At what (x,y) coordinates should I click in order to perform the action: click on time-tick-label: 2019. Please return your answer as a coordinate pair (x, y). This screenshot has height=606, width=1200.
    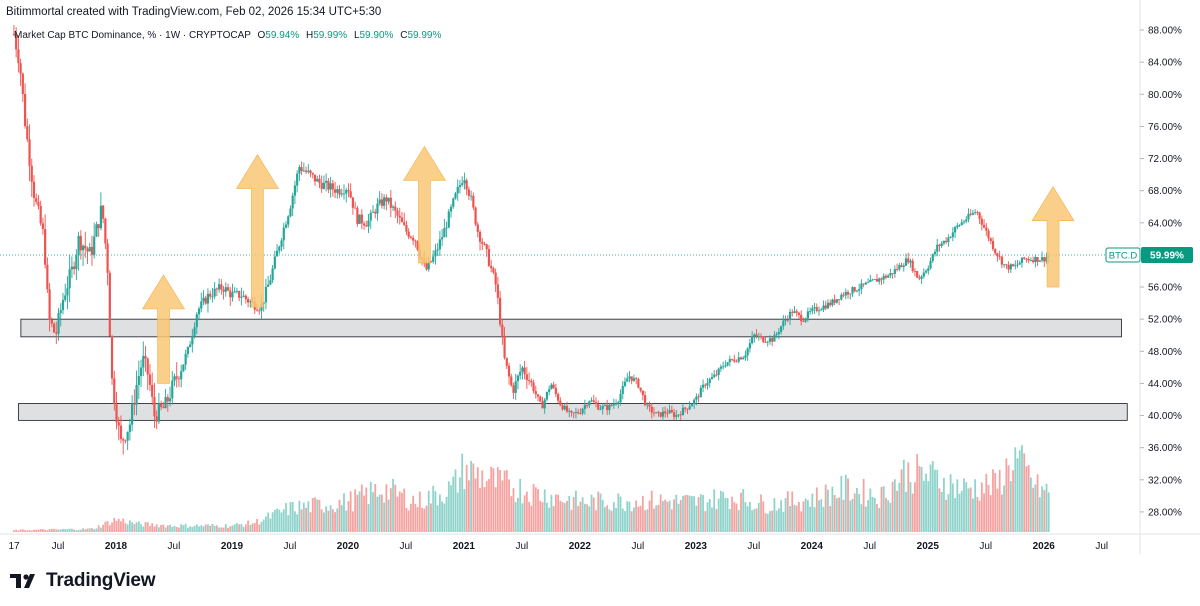
    Looking at the image, I should click on (232, 546).